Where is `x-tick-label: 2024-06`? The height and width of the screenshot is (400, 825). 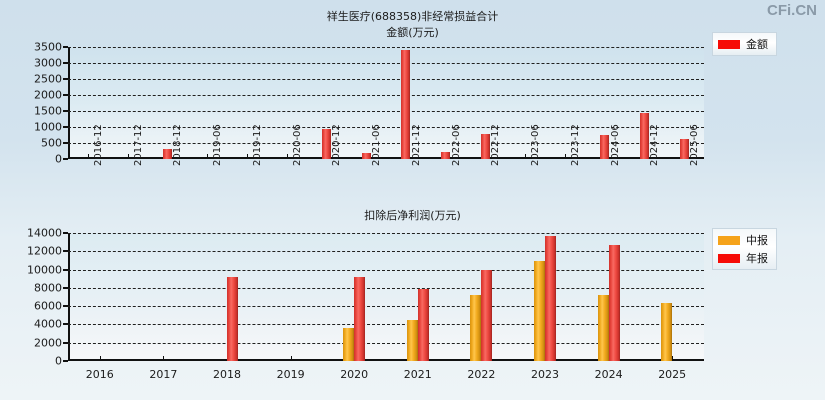
x-tick-label: 2024-06 is located at coordinates (615, 145).